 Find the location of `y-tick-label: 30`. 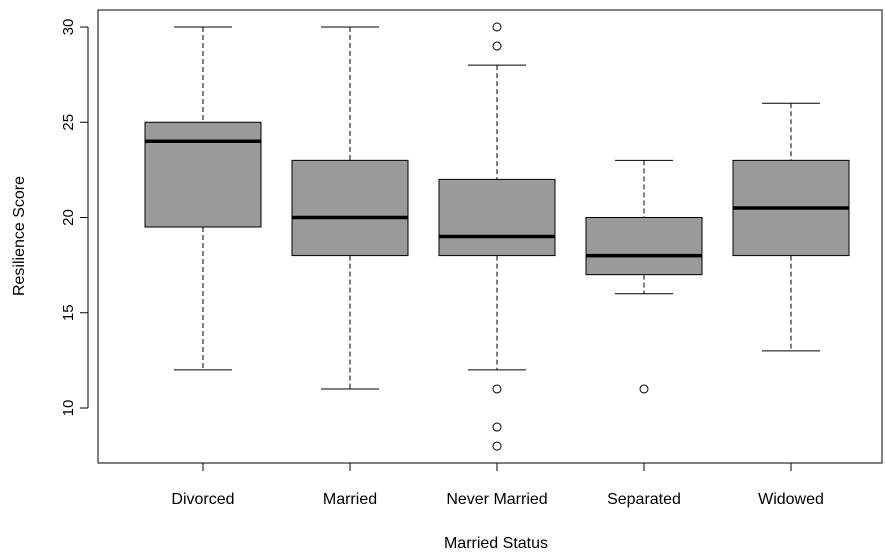

y-tick-label: 30 is located at coordinates (68, 27).